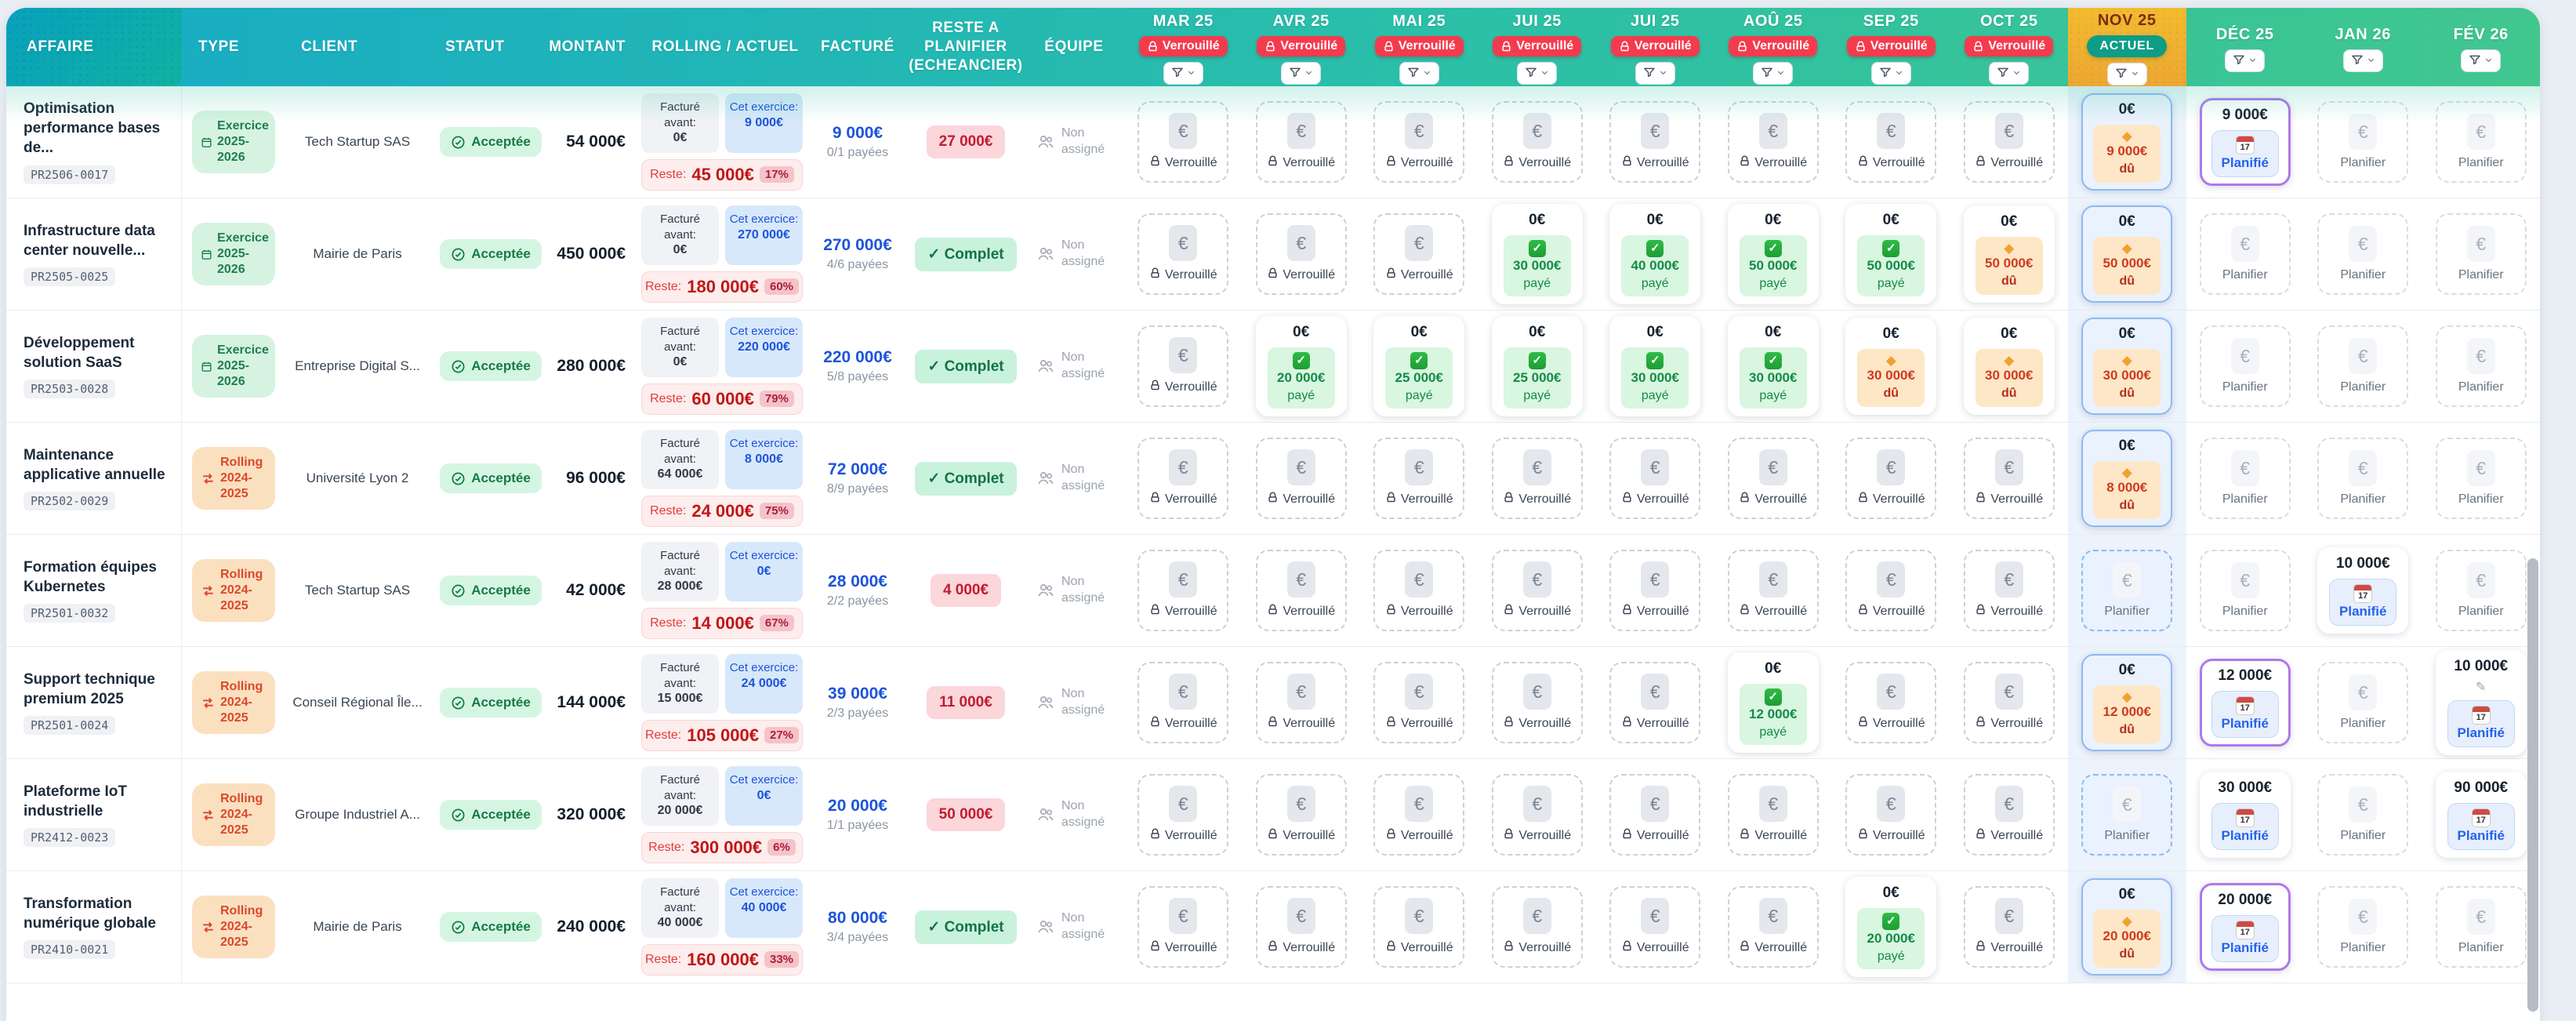  I want to click on affaire-cell: Formation équipes Kubernetes PR2501-0032, so click(94, 590).